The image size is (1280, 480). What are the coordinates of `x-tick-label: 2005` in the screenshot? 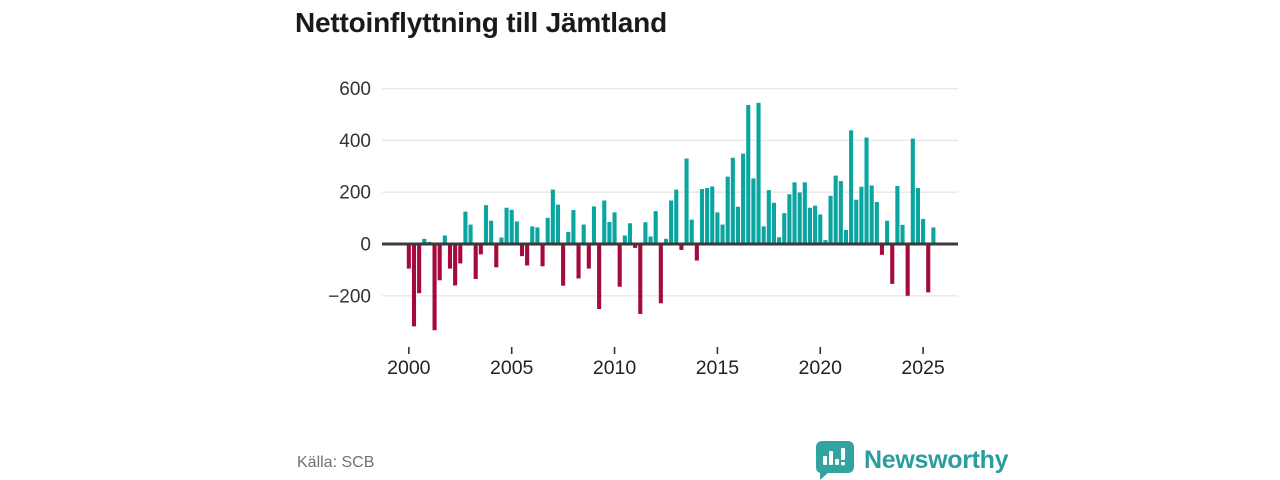 It's located at (512, 368).